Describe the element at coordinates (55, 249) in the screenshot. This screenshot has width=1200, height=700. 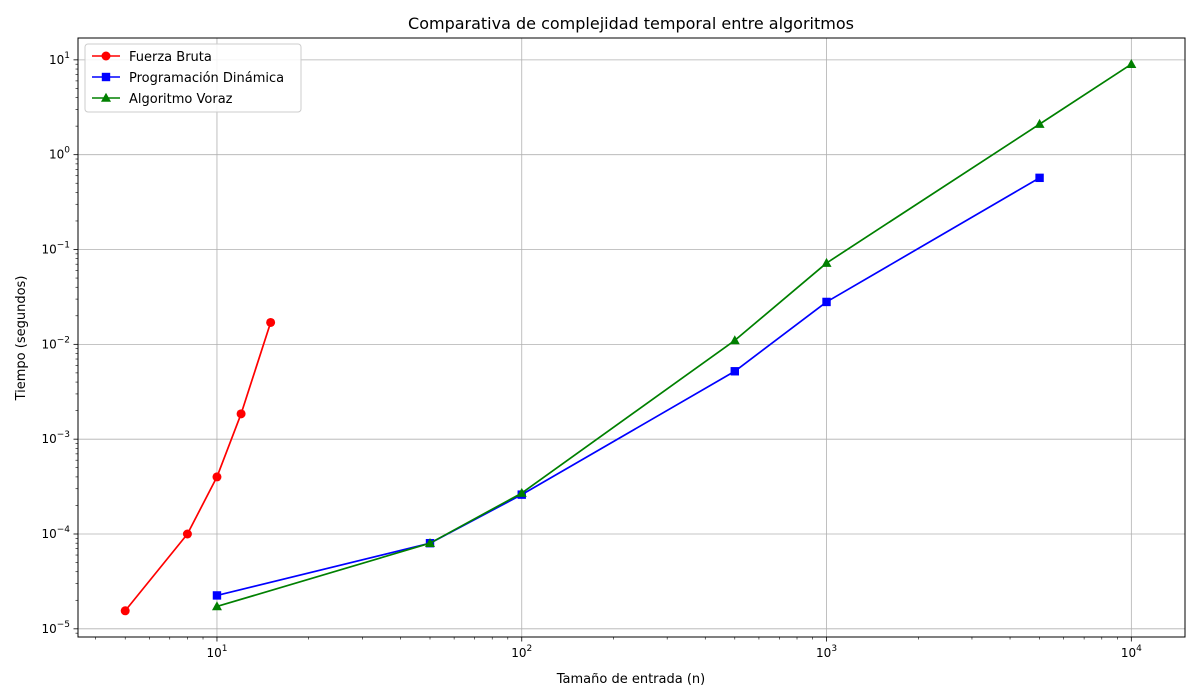
I see `y-tick-label: 10⁻¹` at that location.